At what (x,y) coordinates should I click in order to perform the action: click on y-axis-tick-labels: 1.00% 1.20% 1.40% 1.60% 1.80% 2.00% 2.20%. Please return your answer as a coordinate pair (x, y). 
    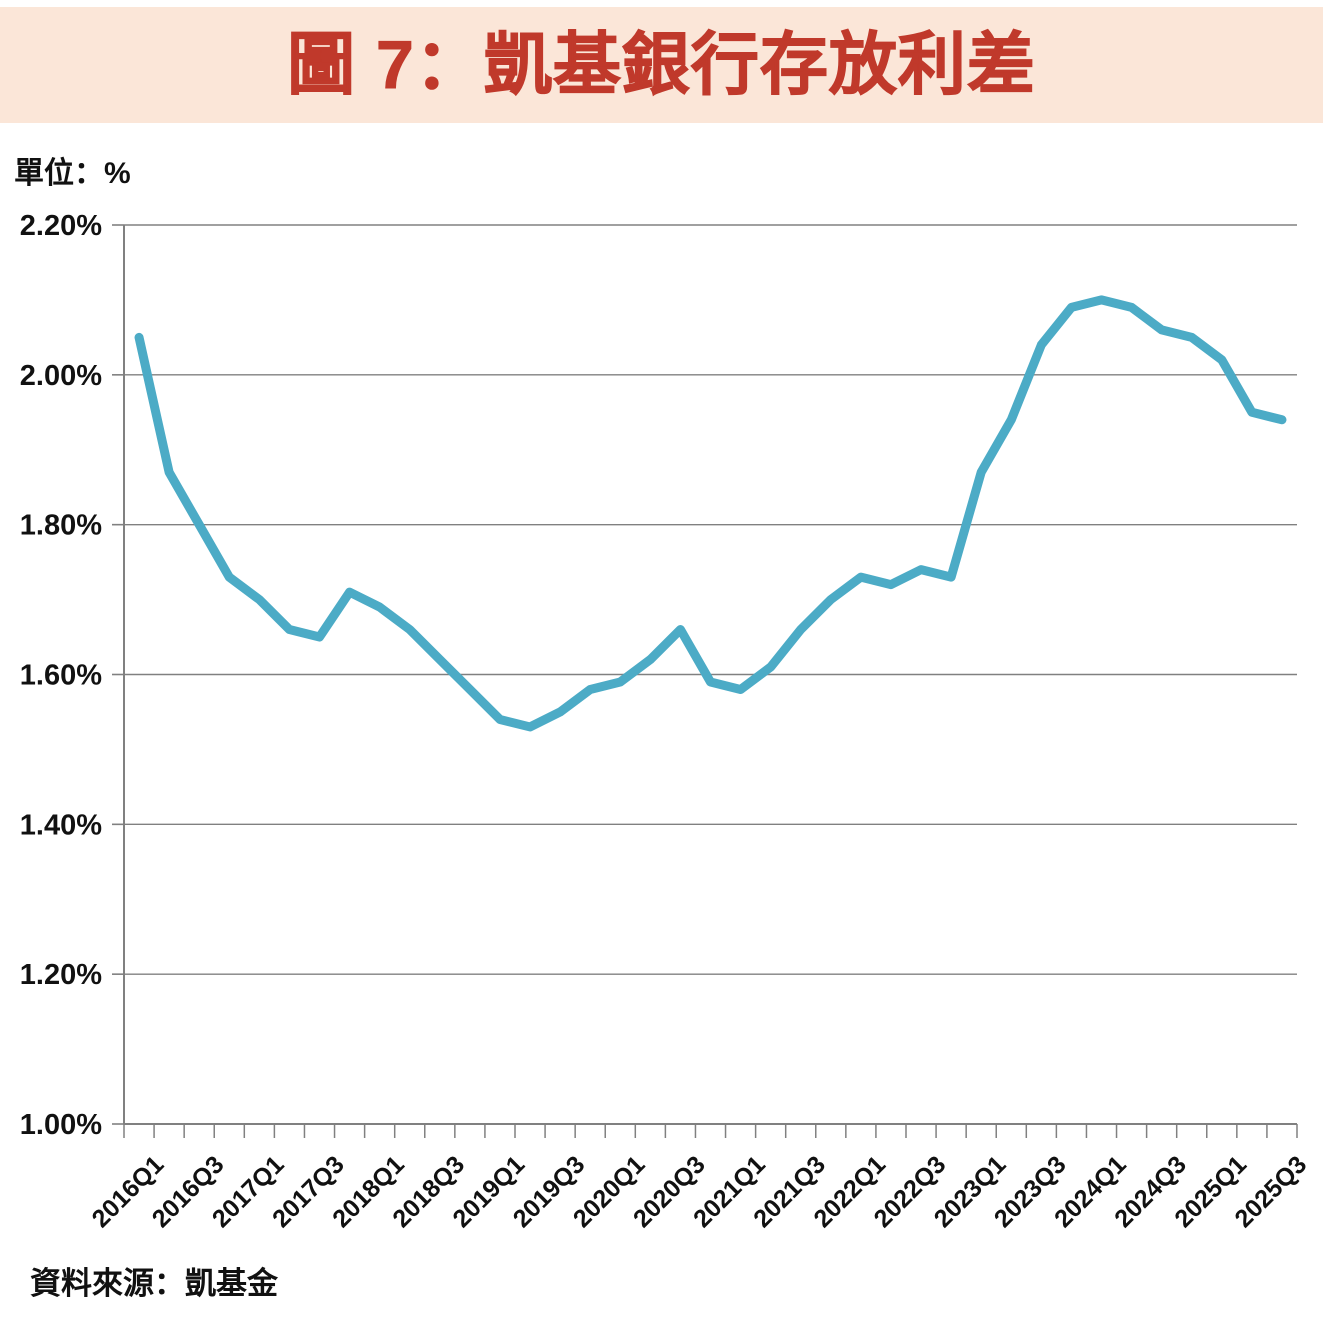
    Looking at the image, I should click on (61, 675).